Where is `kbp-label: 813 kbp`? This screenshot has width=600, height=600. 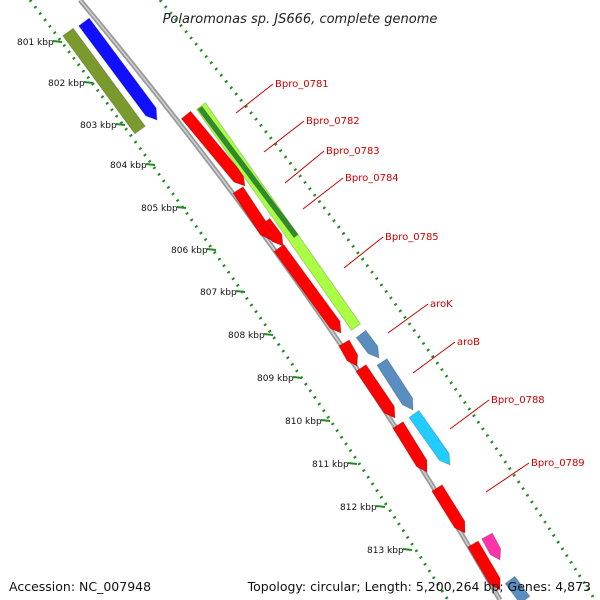
kbp-label: 813 kbp is located at coordinates (385, 551).